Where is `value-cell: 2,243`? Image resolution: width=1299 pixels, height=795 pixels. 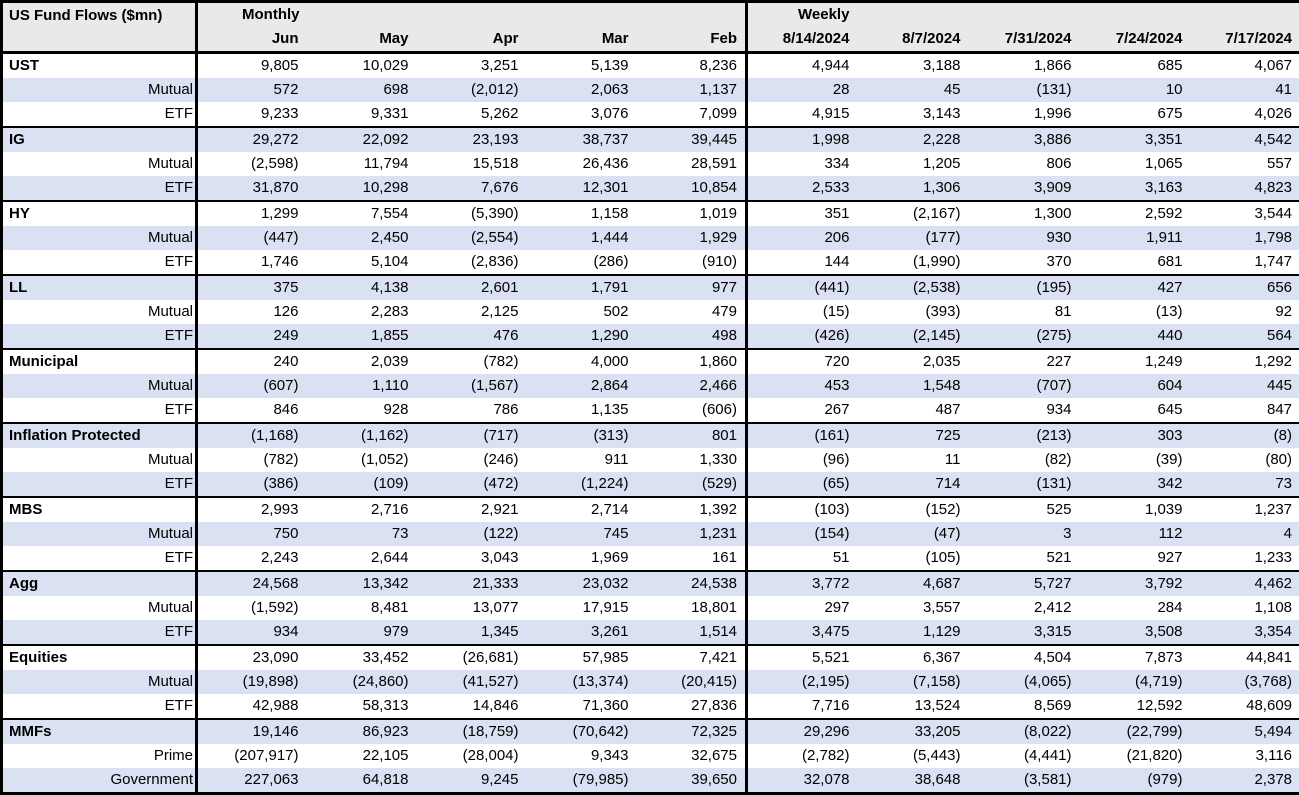 value-cell: 2,243 is located at coordinates (252, 558).